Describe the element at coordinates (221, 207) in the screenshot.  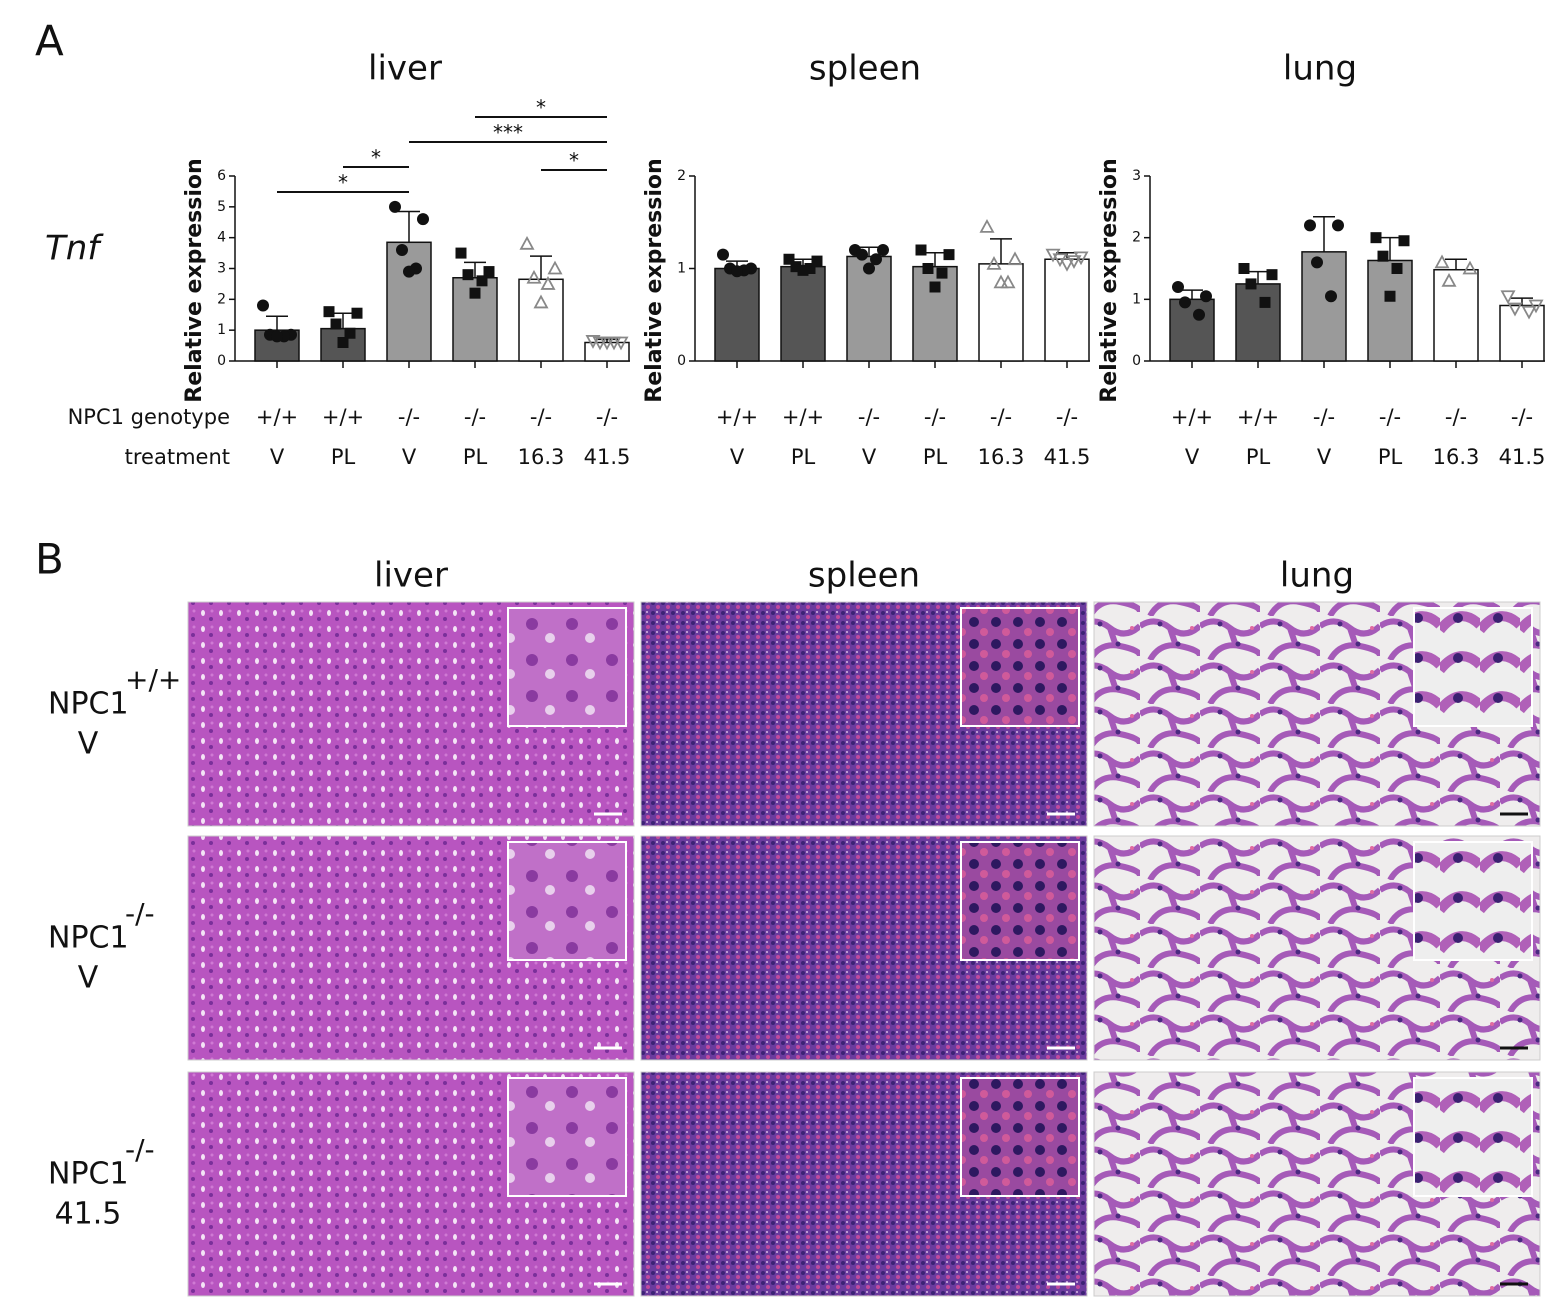
I see `y-tick-label: 5` at that location.